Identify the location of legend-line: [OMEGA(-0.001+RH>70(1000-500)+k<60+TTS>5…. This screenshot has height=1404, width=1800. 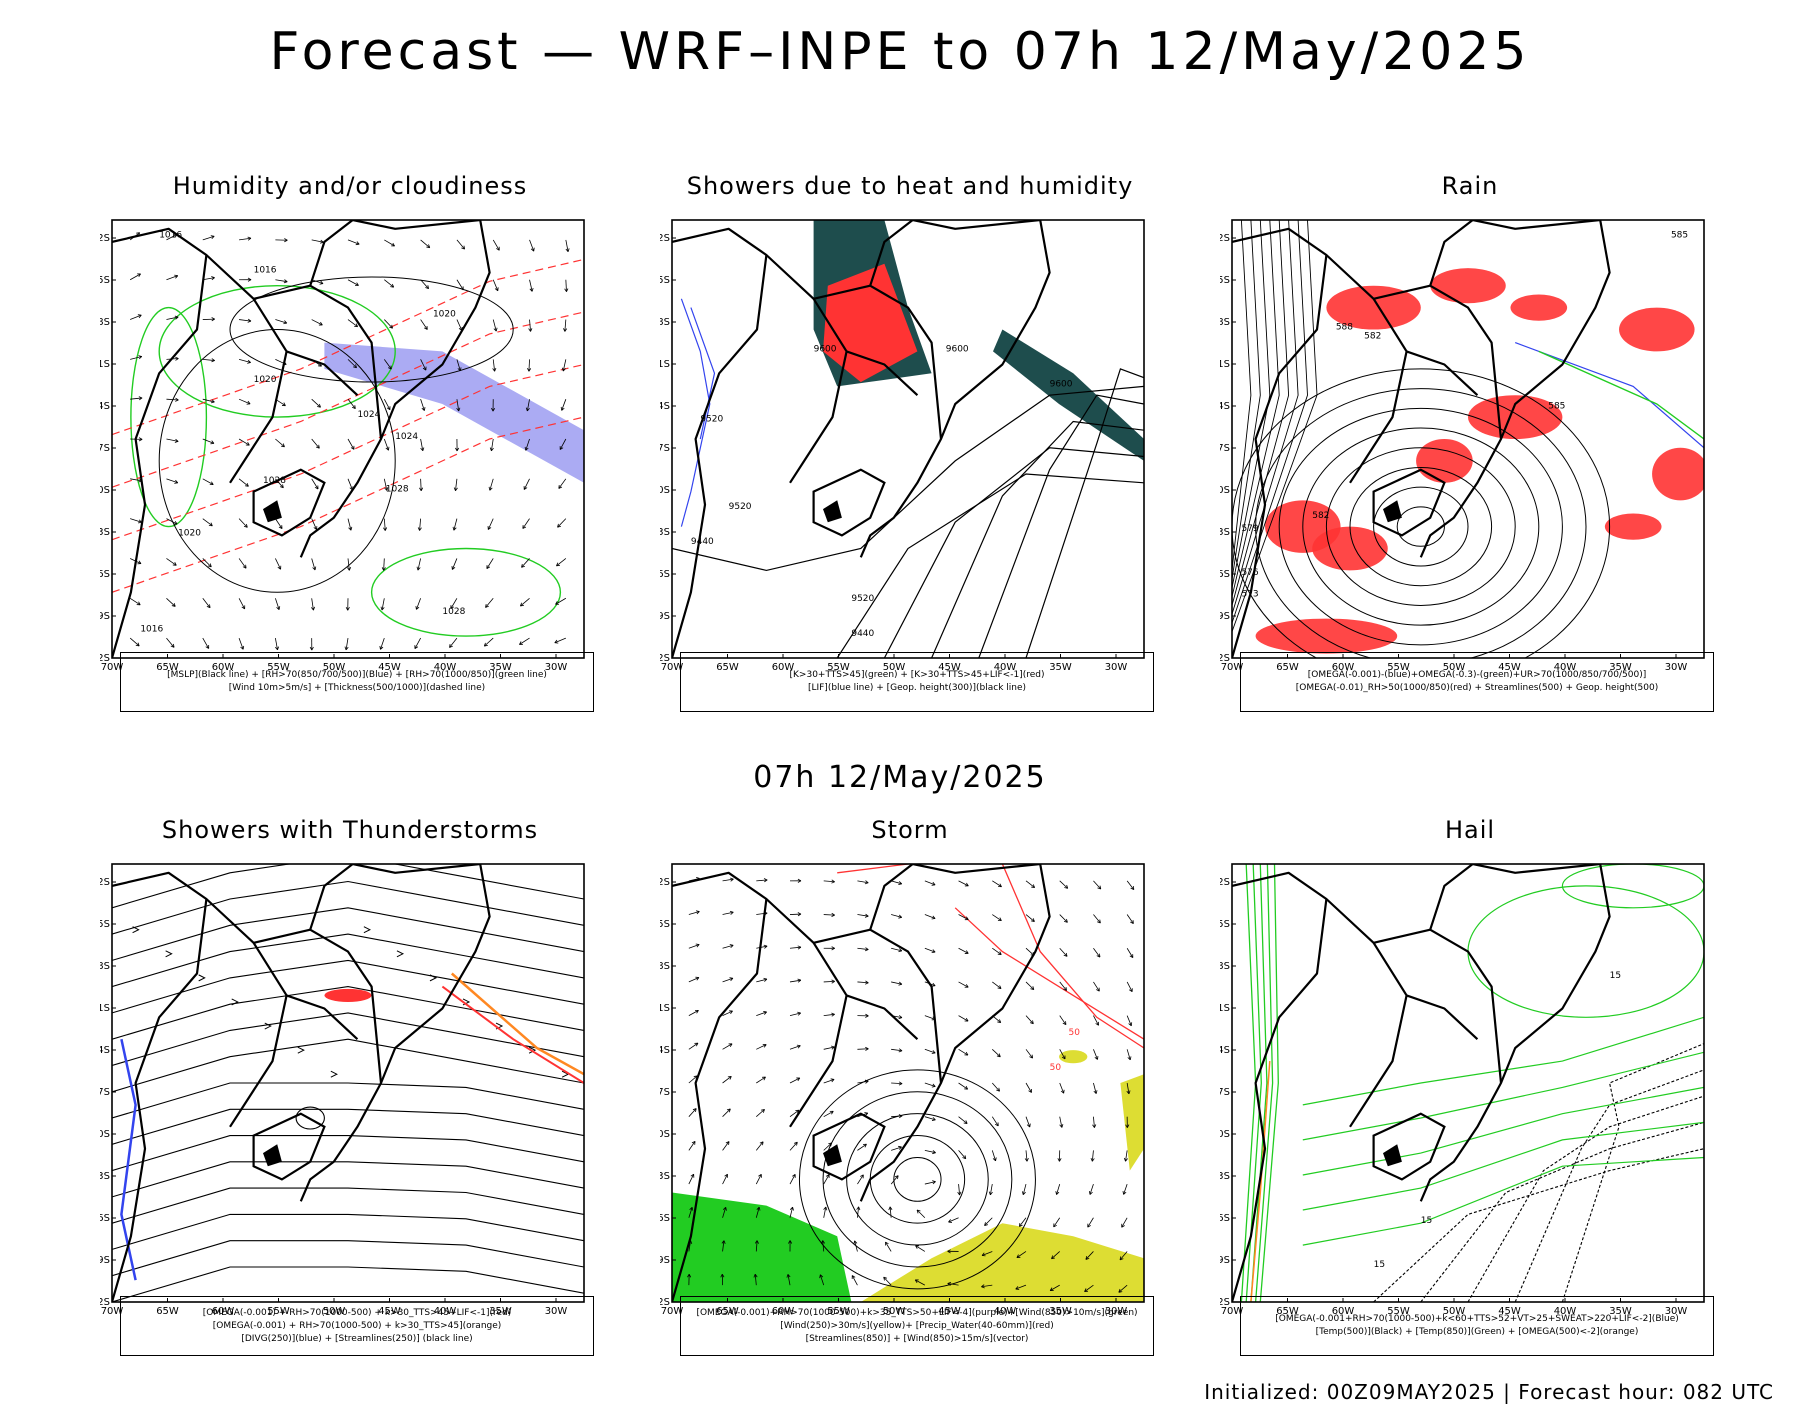
(1477, 1319).